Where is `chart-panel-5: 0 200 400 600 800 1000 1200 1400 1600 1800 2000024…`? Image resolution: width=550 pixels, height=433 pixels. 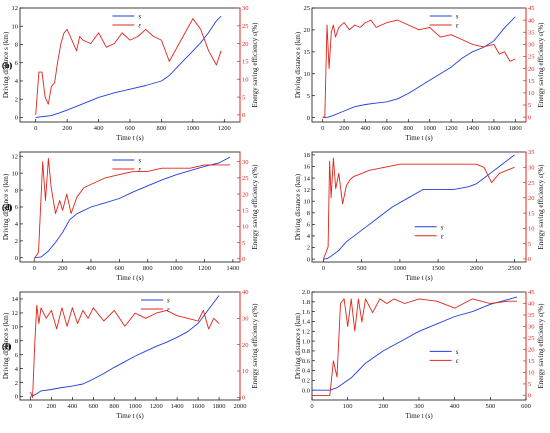
chart-panel-5: 0 200 400 600 800 1000 1200 1400 1600 1800 2000024… is located at coordinates (130, 354).